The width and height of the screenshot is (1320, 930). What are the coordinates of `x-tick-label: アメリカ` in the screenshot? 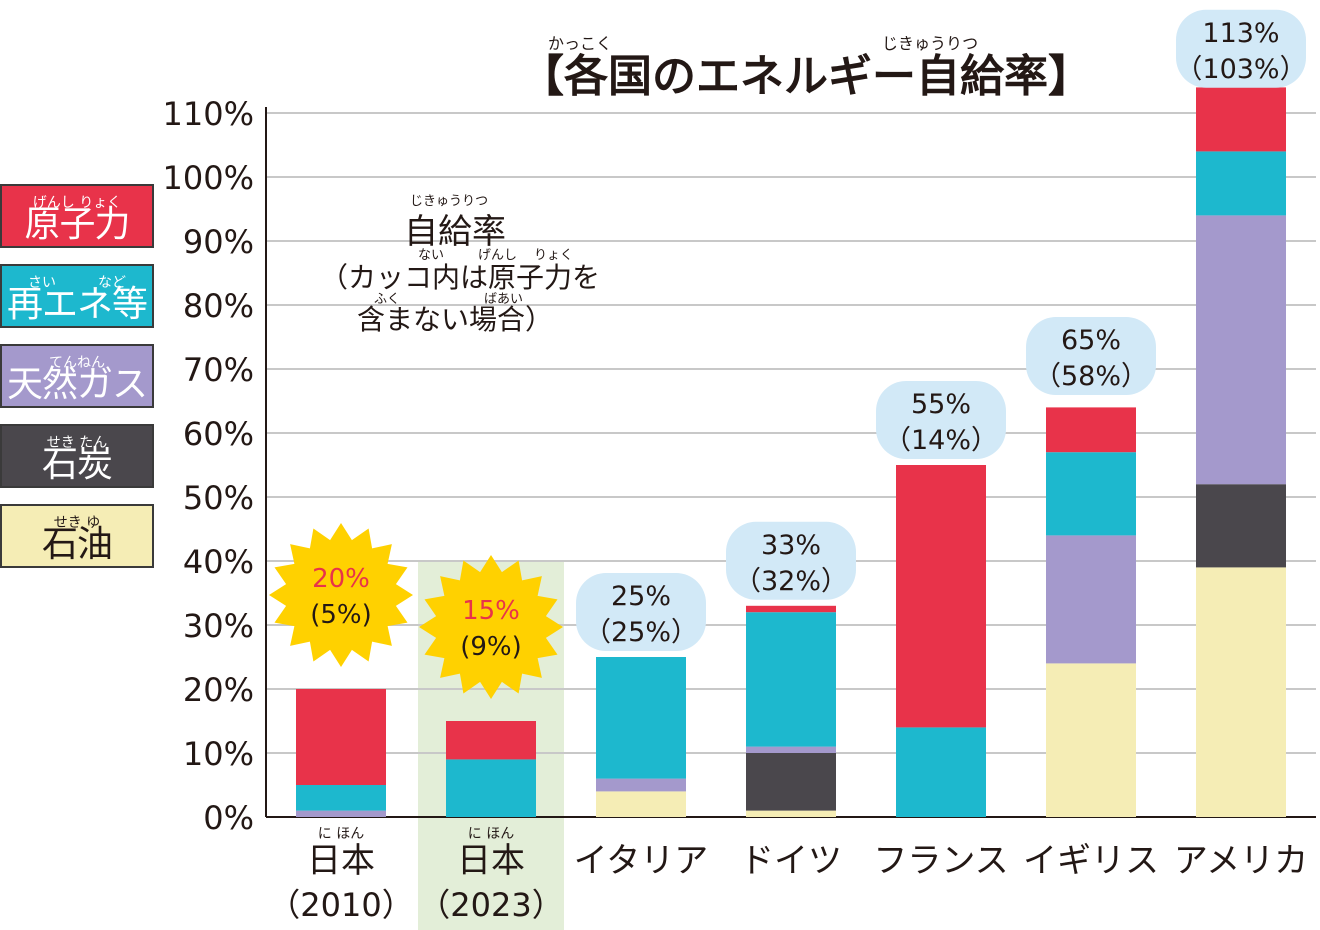 It's located at (1241, 861).